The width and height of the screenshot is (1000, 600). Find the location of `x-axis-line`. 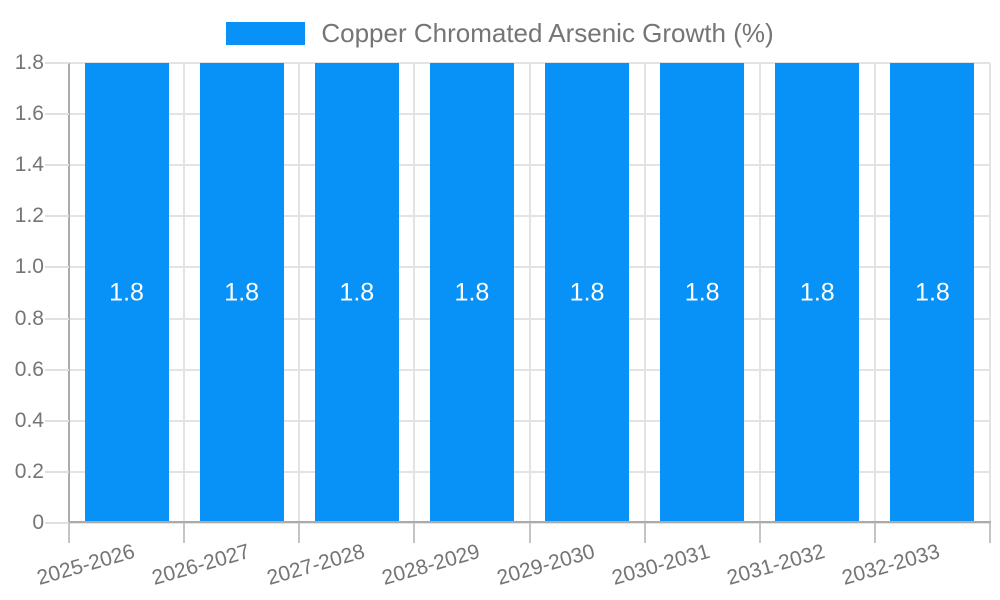

x-axis-line is located at coordinates (529, 522).